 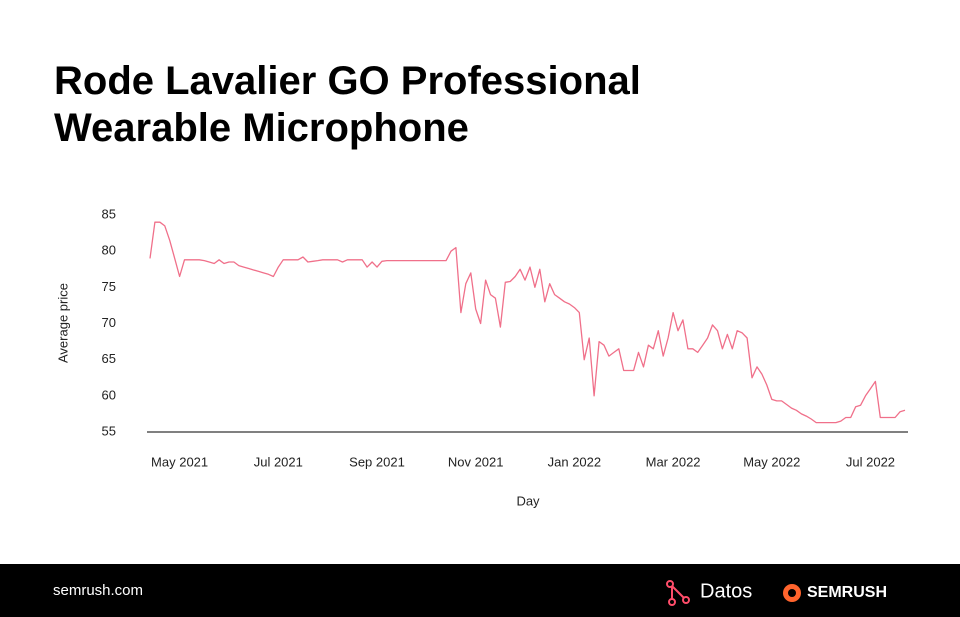 What do you see at coordinates (528, 500) in the screenshot?
I see `x-axis-label: Day` at bounding box center [528, 500].